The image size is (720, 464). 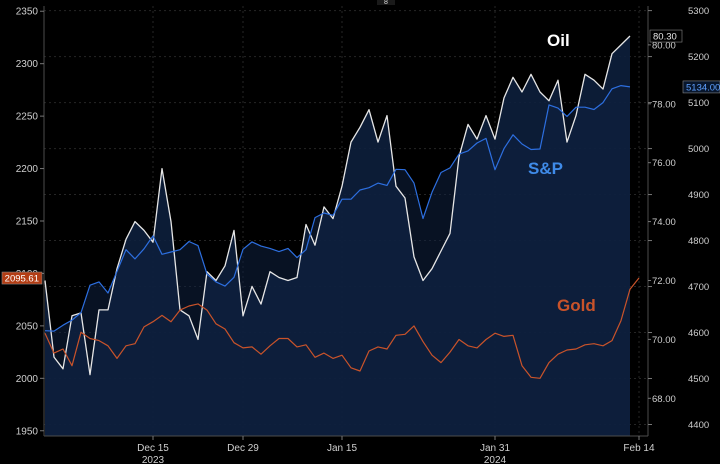 I want to click on x-tick-label: Dec 29, so click(x=243, y=448).